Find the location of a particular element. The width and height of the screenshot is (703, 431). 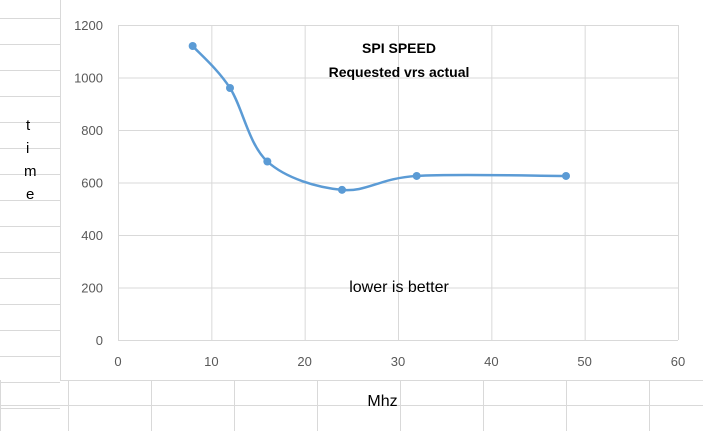

y-tick-label: 0 is located at coordinates (99, 340).